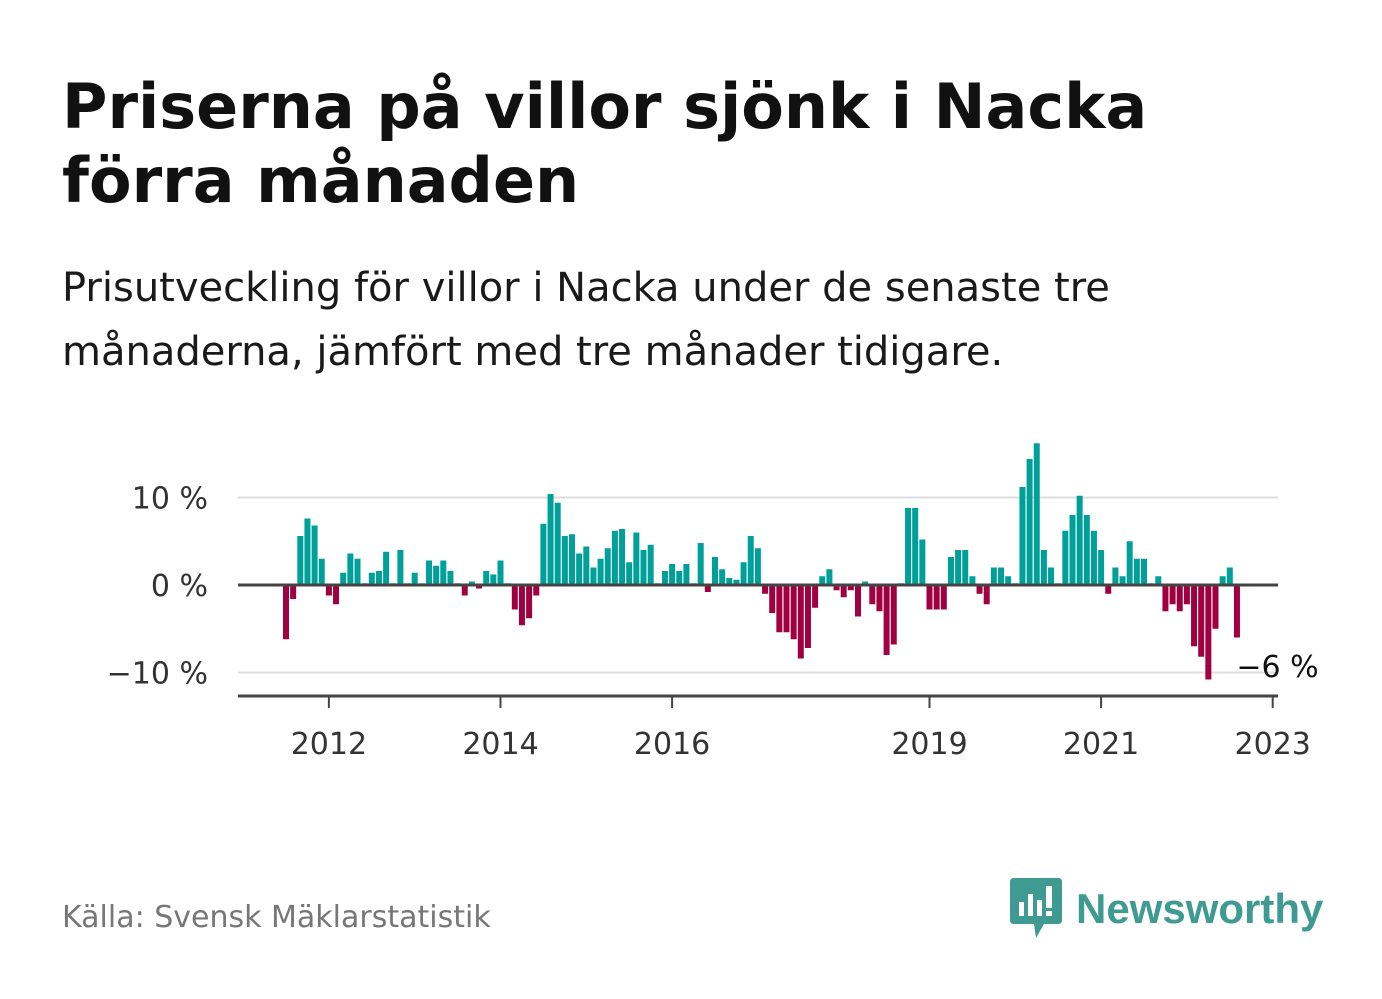 This screenshot has width=1382, height=999. What do you see at coordinates (1200, 908) in the screenshot?
I see `brand-name: Newsworthy` at bounding box center [1200, 908].